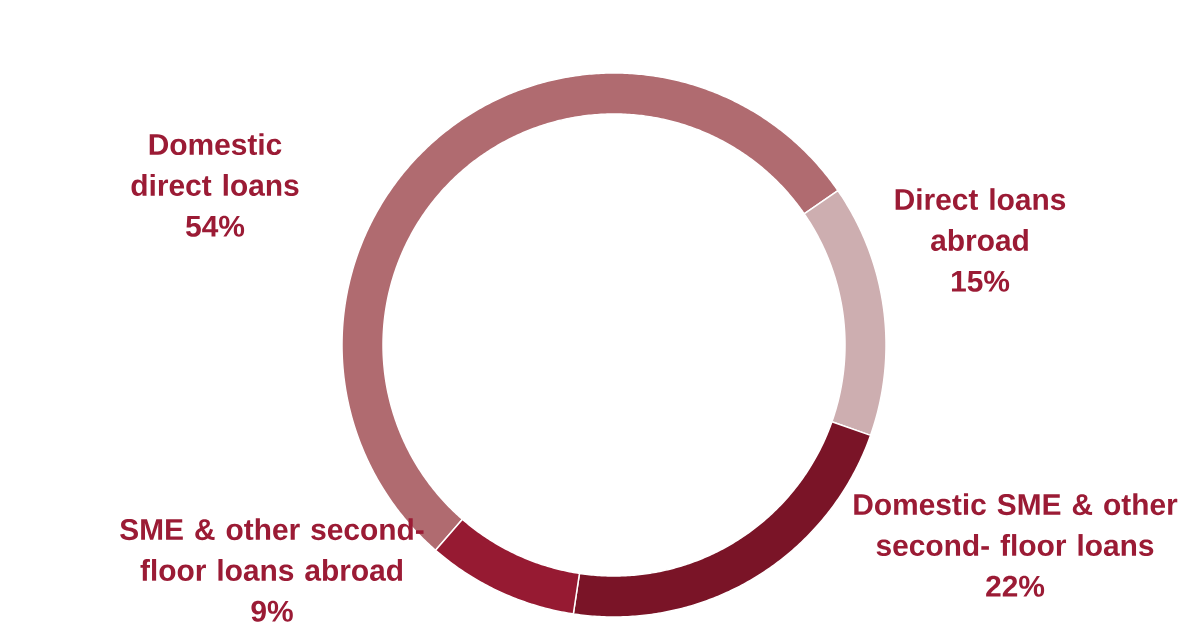  I want to click on slice-label: Domestic SME & other second- floor loans, so click(1016, 525).